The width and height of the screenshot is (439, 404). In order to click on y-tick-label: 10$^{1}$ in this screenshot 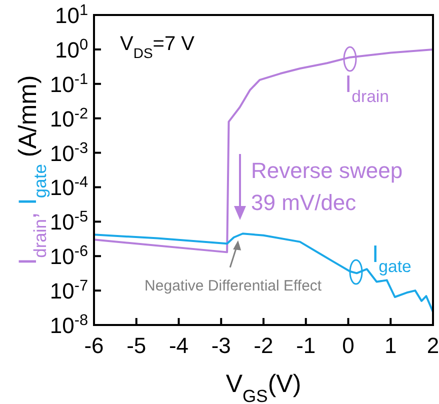, I will do `click(71, 15)`.